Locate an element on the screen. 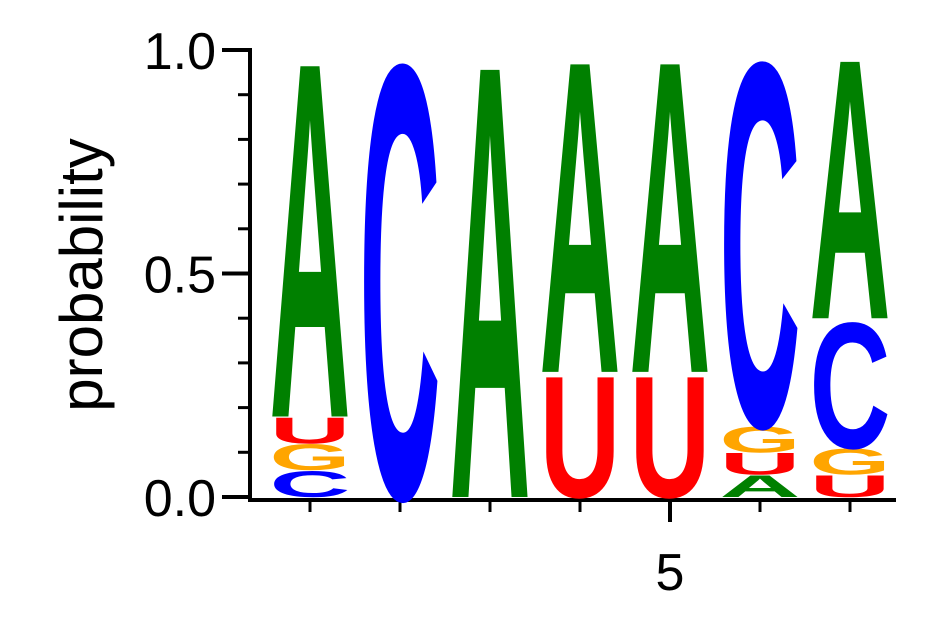  x-tick-label: 5 is located at coordinates (670, 573).